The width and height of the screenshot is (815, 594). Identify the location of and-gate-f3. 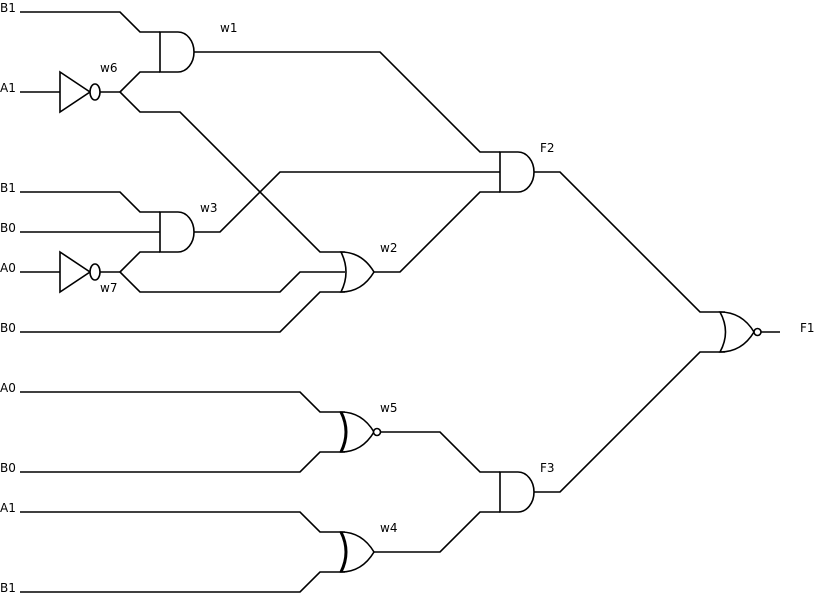
(517, 492).